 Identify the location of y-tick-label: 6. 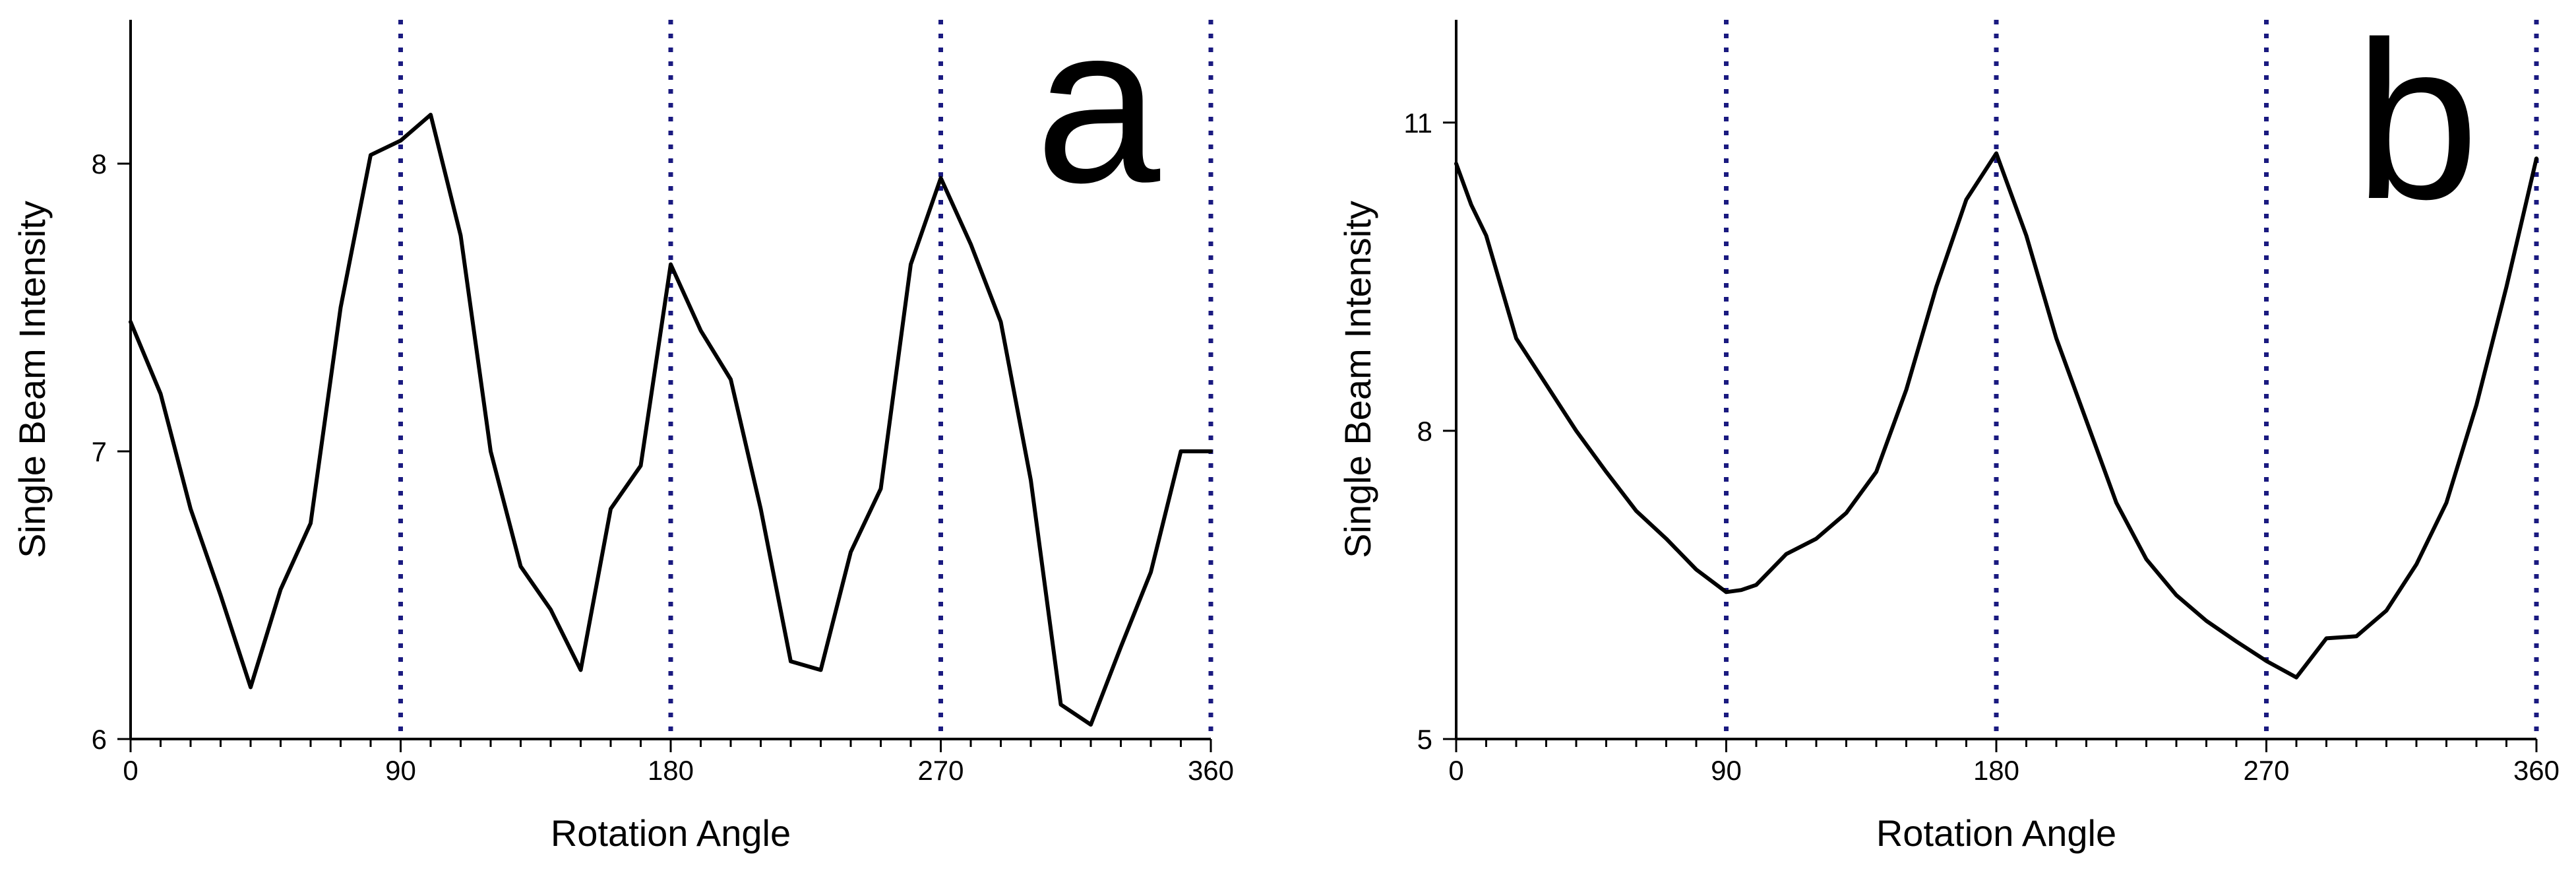
(99, 739).